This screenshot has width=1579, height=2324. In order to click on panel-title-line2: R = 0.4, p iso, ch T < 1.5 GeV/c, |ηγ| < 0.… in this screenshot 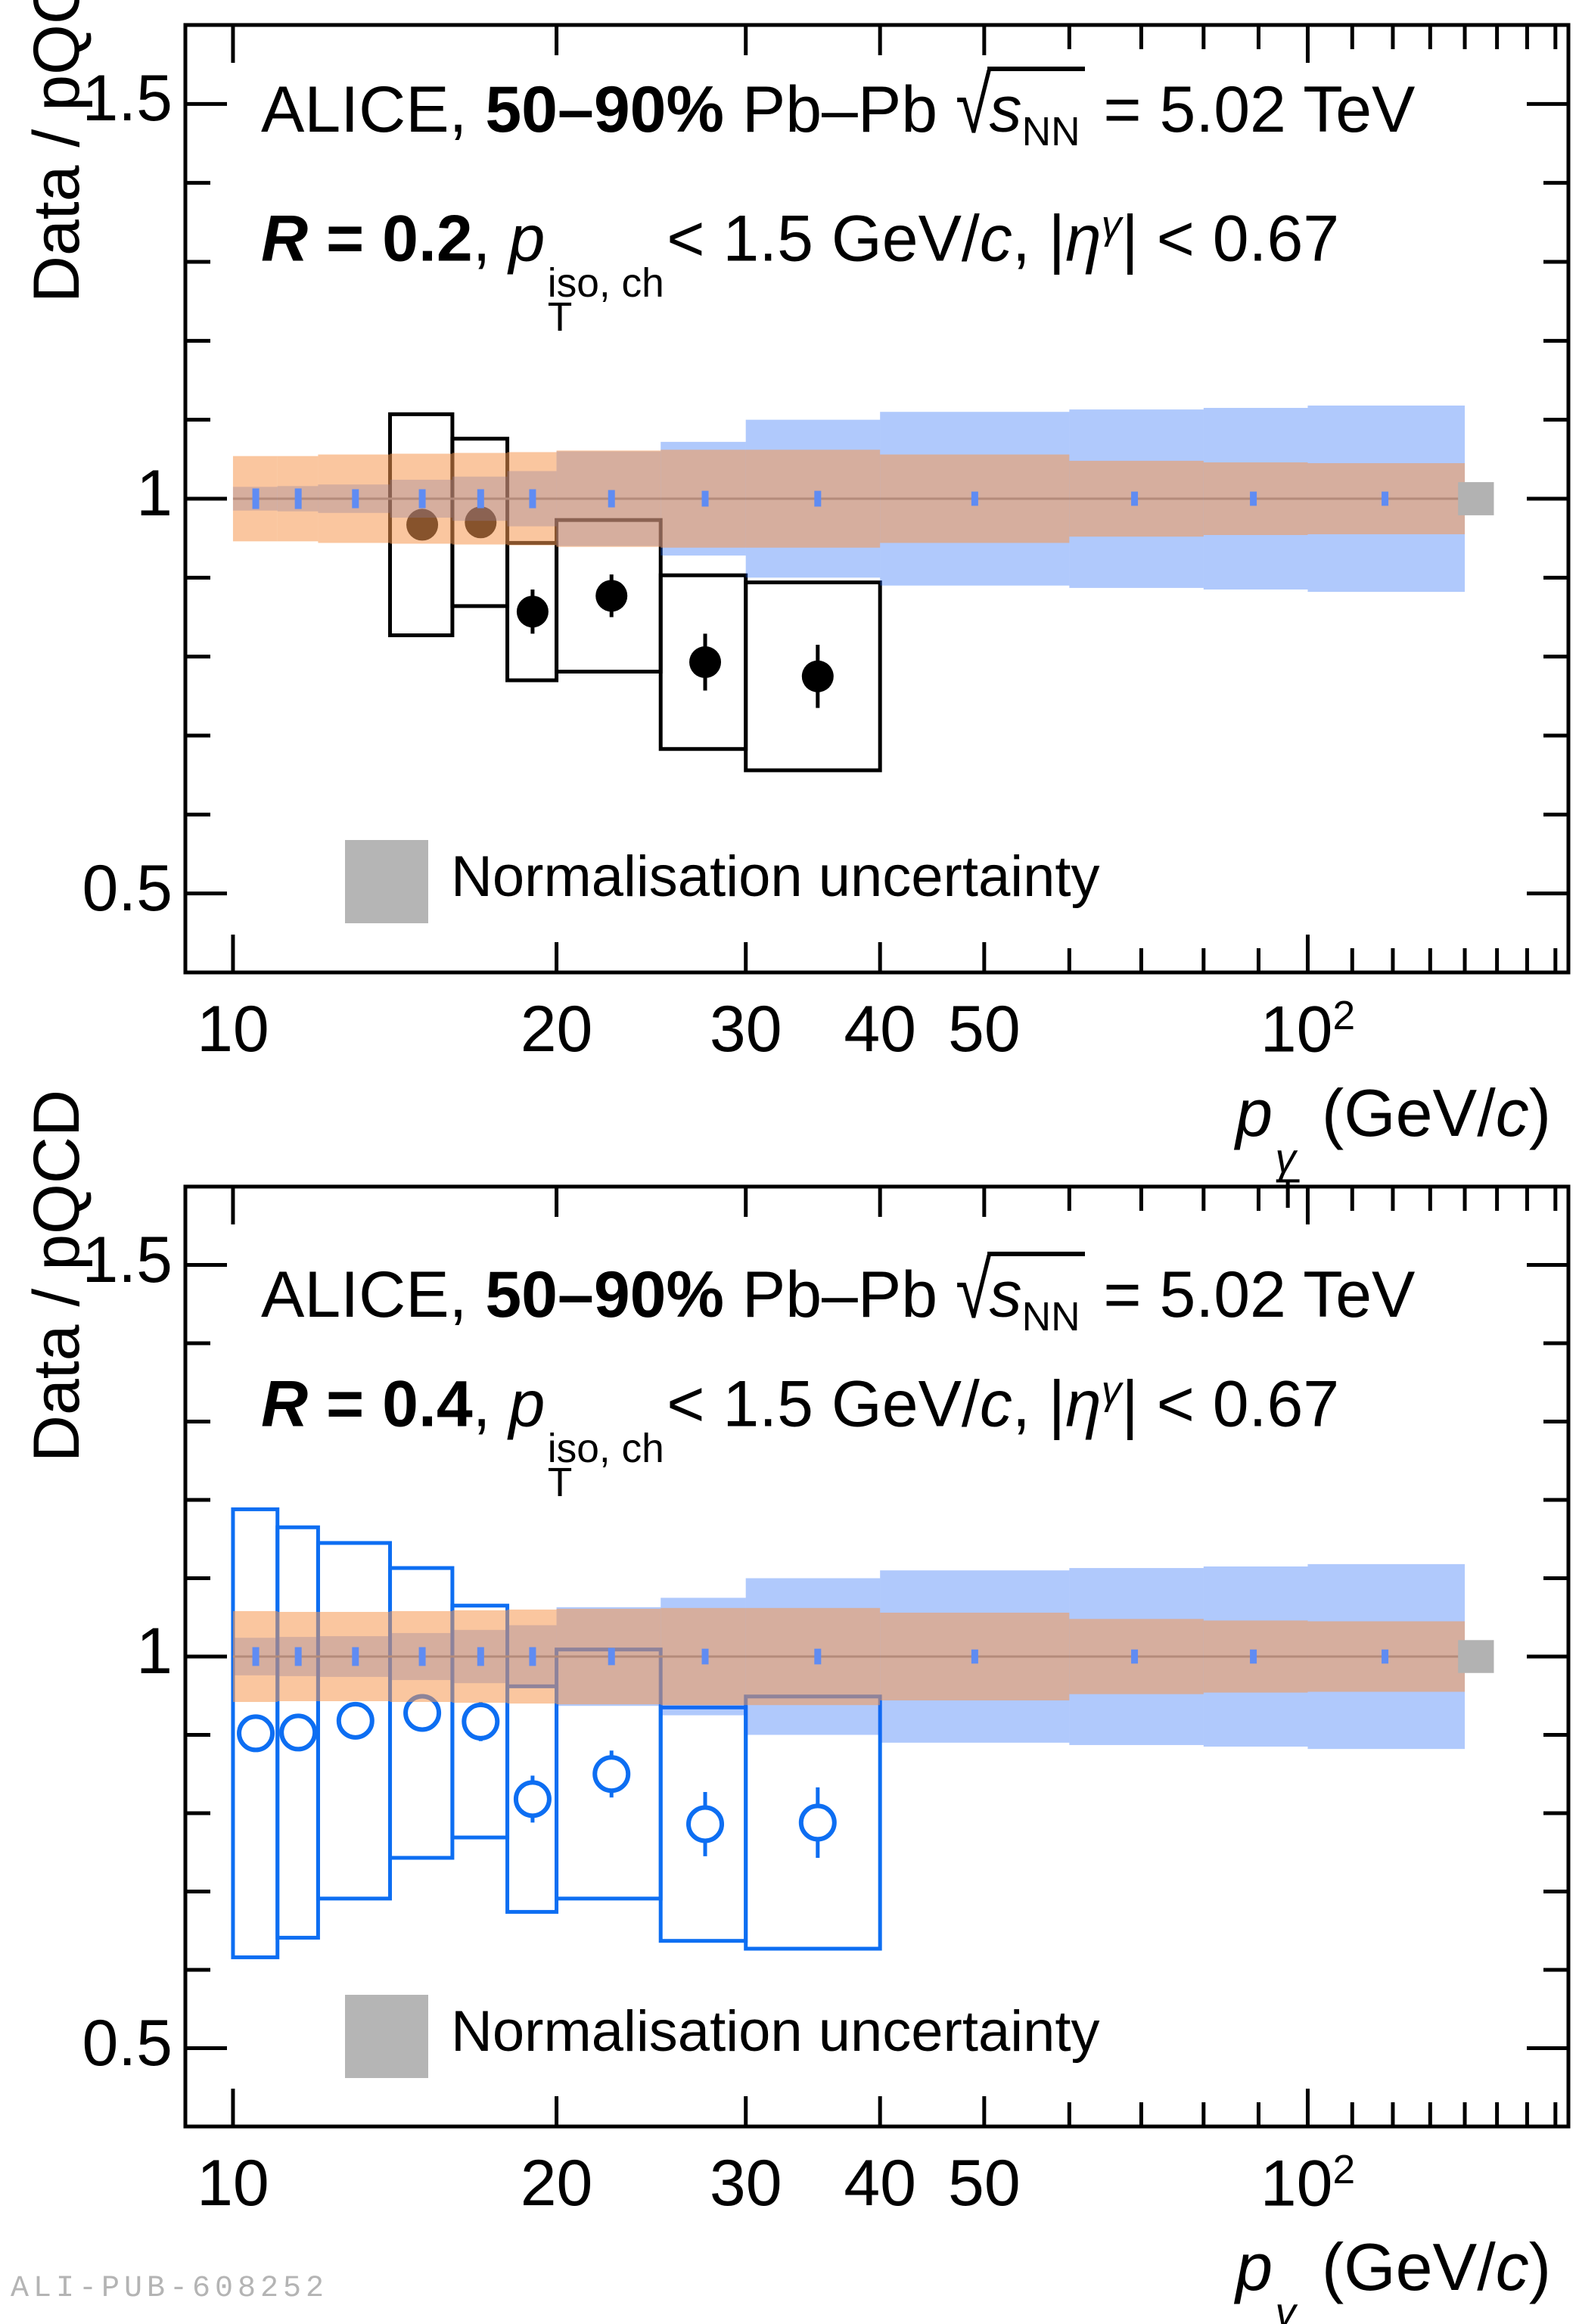, I will do `click(801, 1436)`.